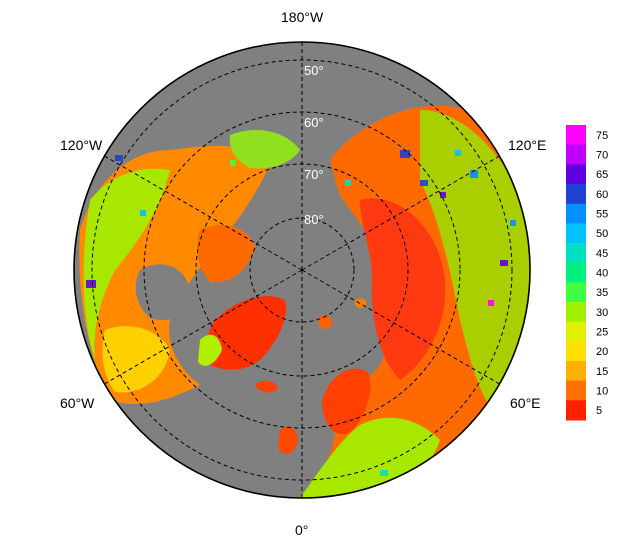 The height and width of the screenshot is (552, 625). What do you see at coordinates (314, 219) in the screenshot?
I see `lat-label-80: 80°` at bounding box center [314, 219].